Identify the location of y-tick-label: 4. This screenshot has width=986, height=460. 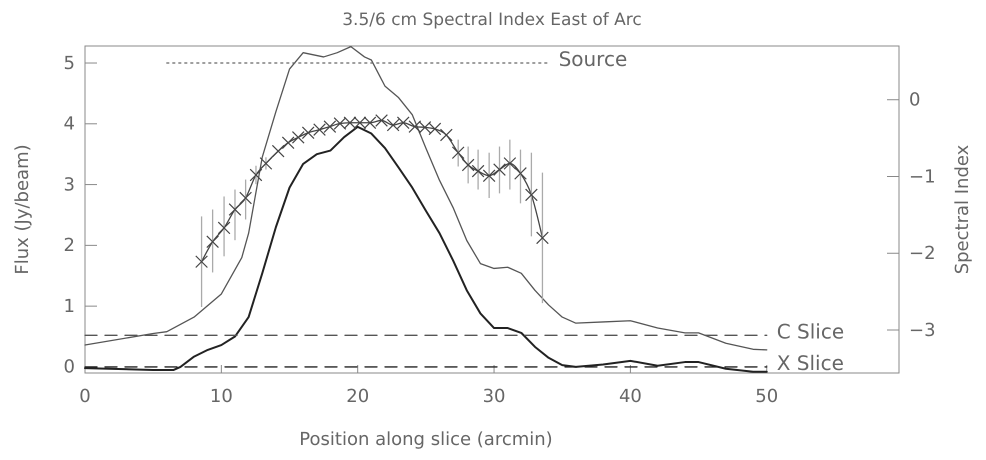
(69, 124).